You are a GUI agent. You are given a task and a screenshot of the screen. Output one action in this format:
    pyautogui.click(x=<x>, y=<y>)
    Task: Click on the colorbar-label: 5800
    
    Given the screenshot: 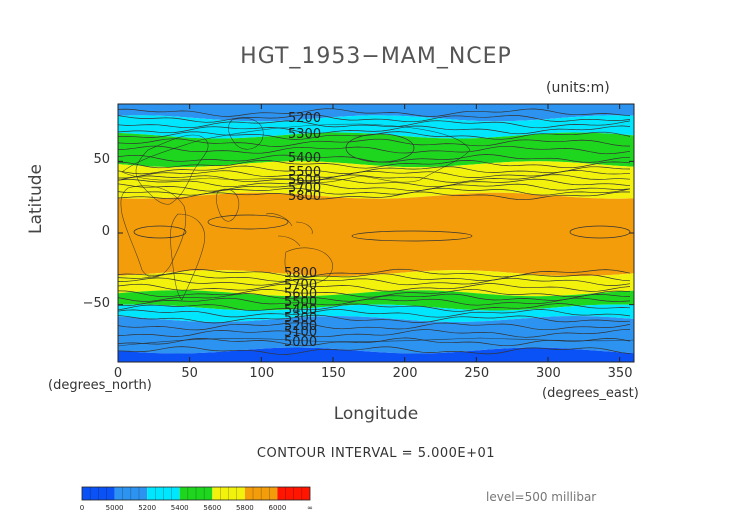 What is the action you would take?
    pyautogui.click(x=245, y=508)
    